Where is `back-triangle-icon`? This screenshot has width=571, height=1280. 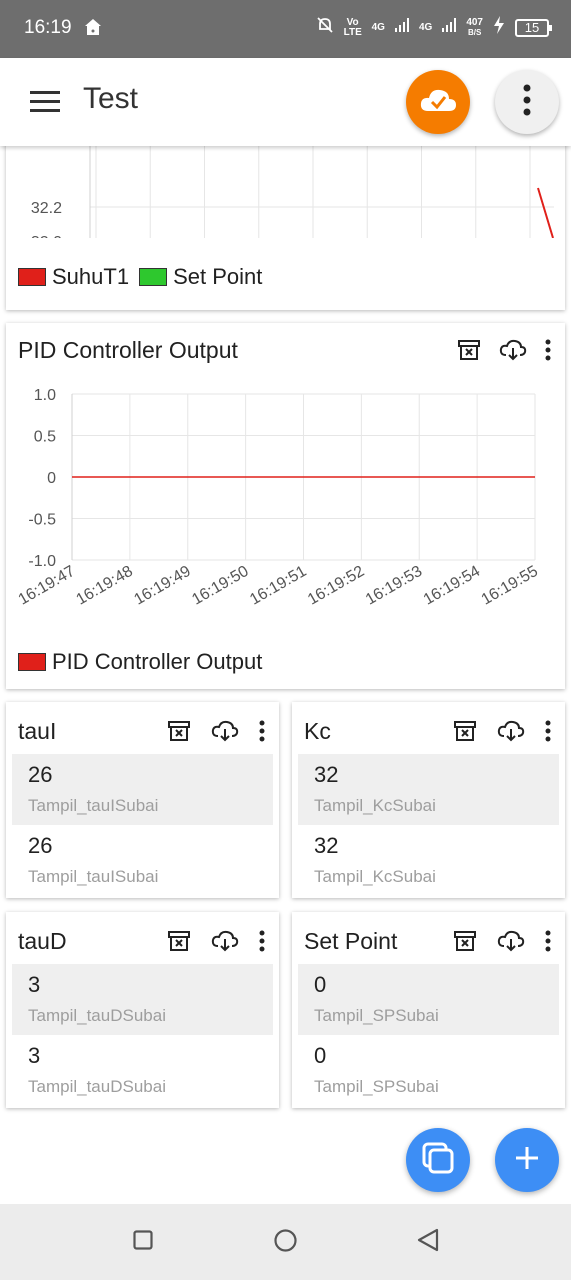 back-triangle-icon is located at coordinates (428, 1242).